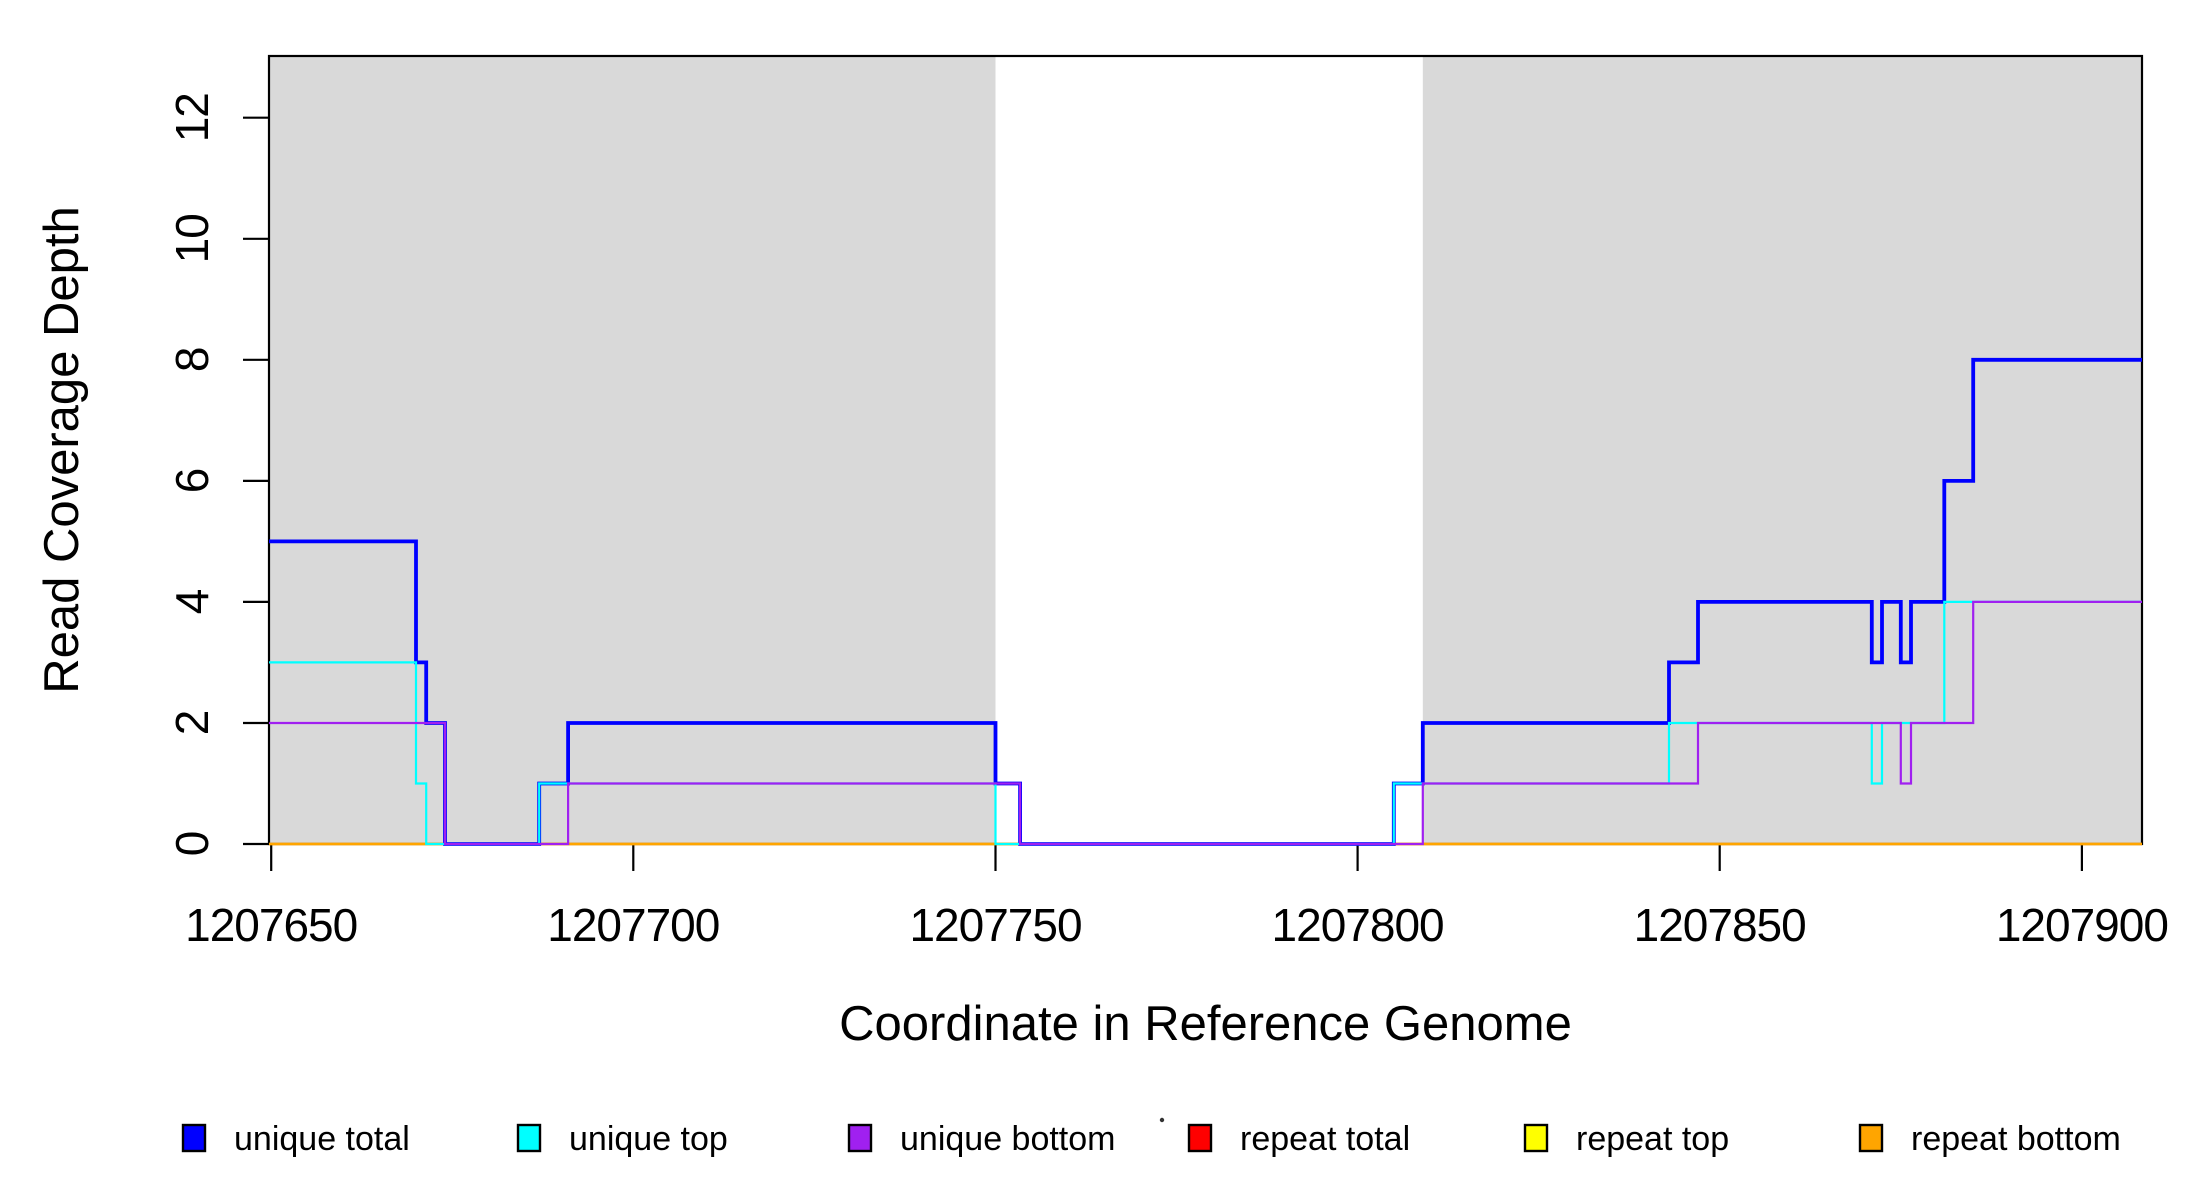  I want to click on legend-item-repeat-bottom: repeat bottom, so click(1989, 1139).